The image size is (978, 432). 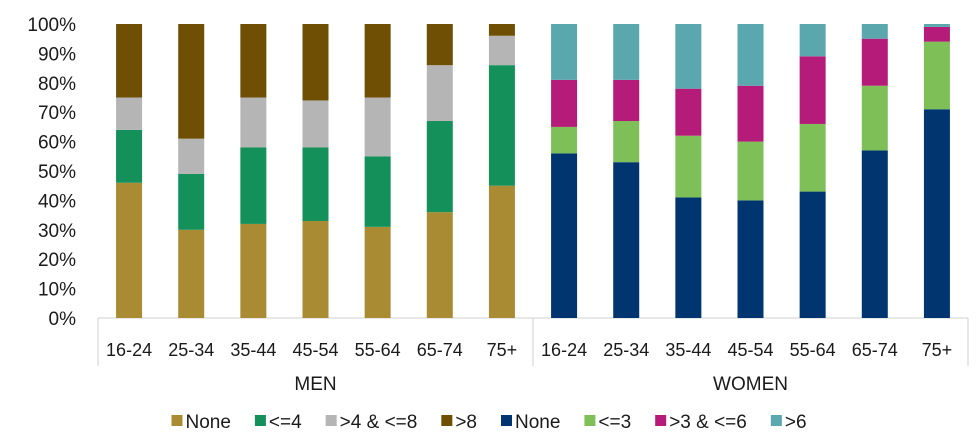 I want to click on legend-label: >8, so click(x=466, y=422).